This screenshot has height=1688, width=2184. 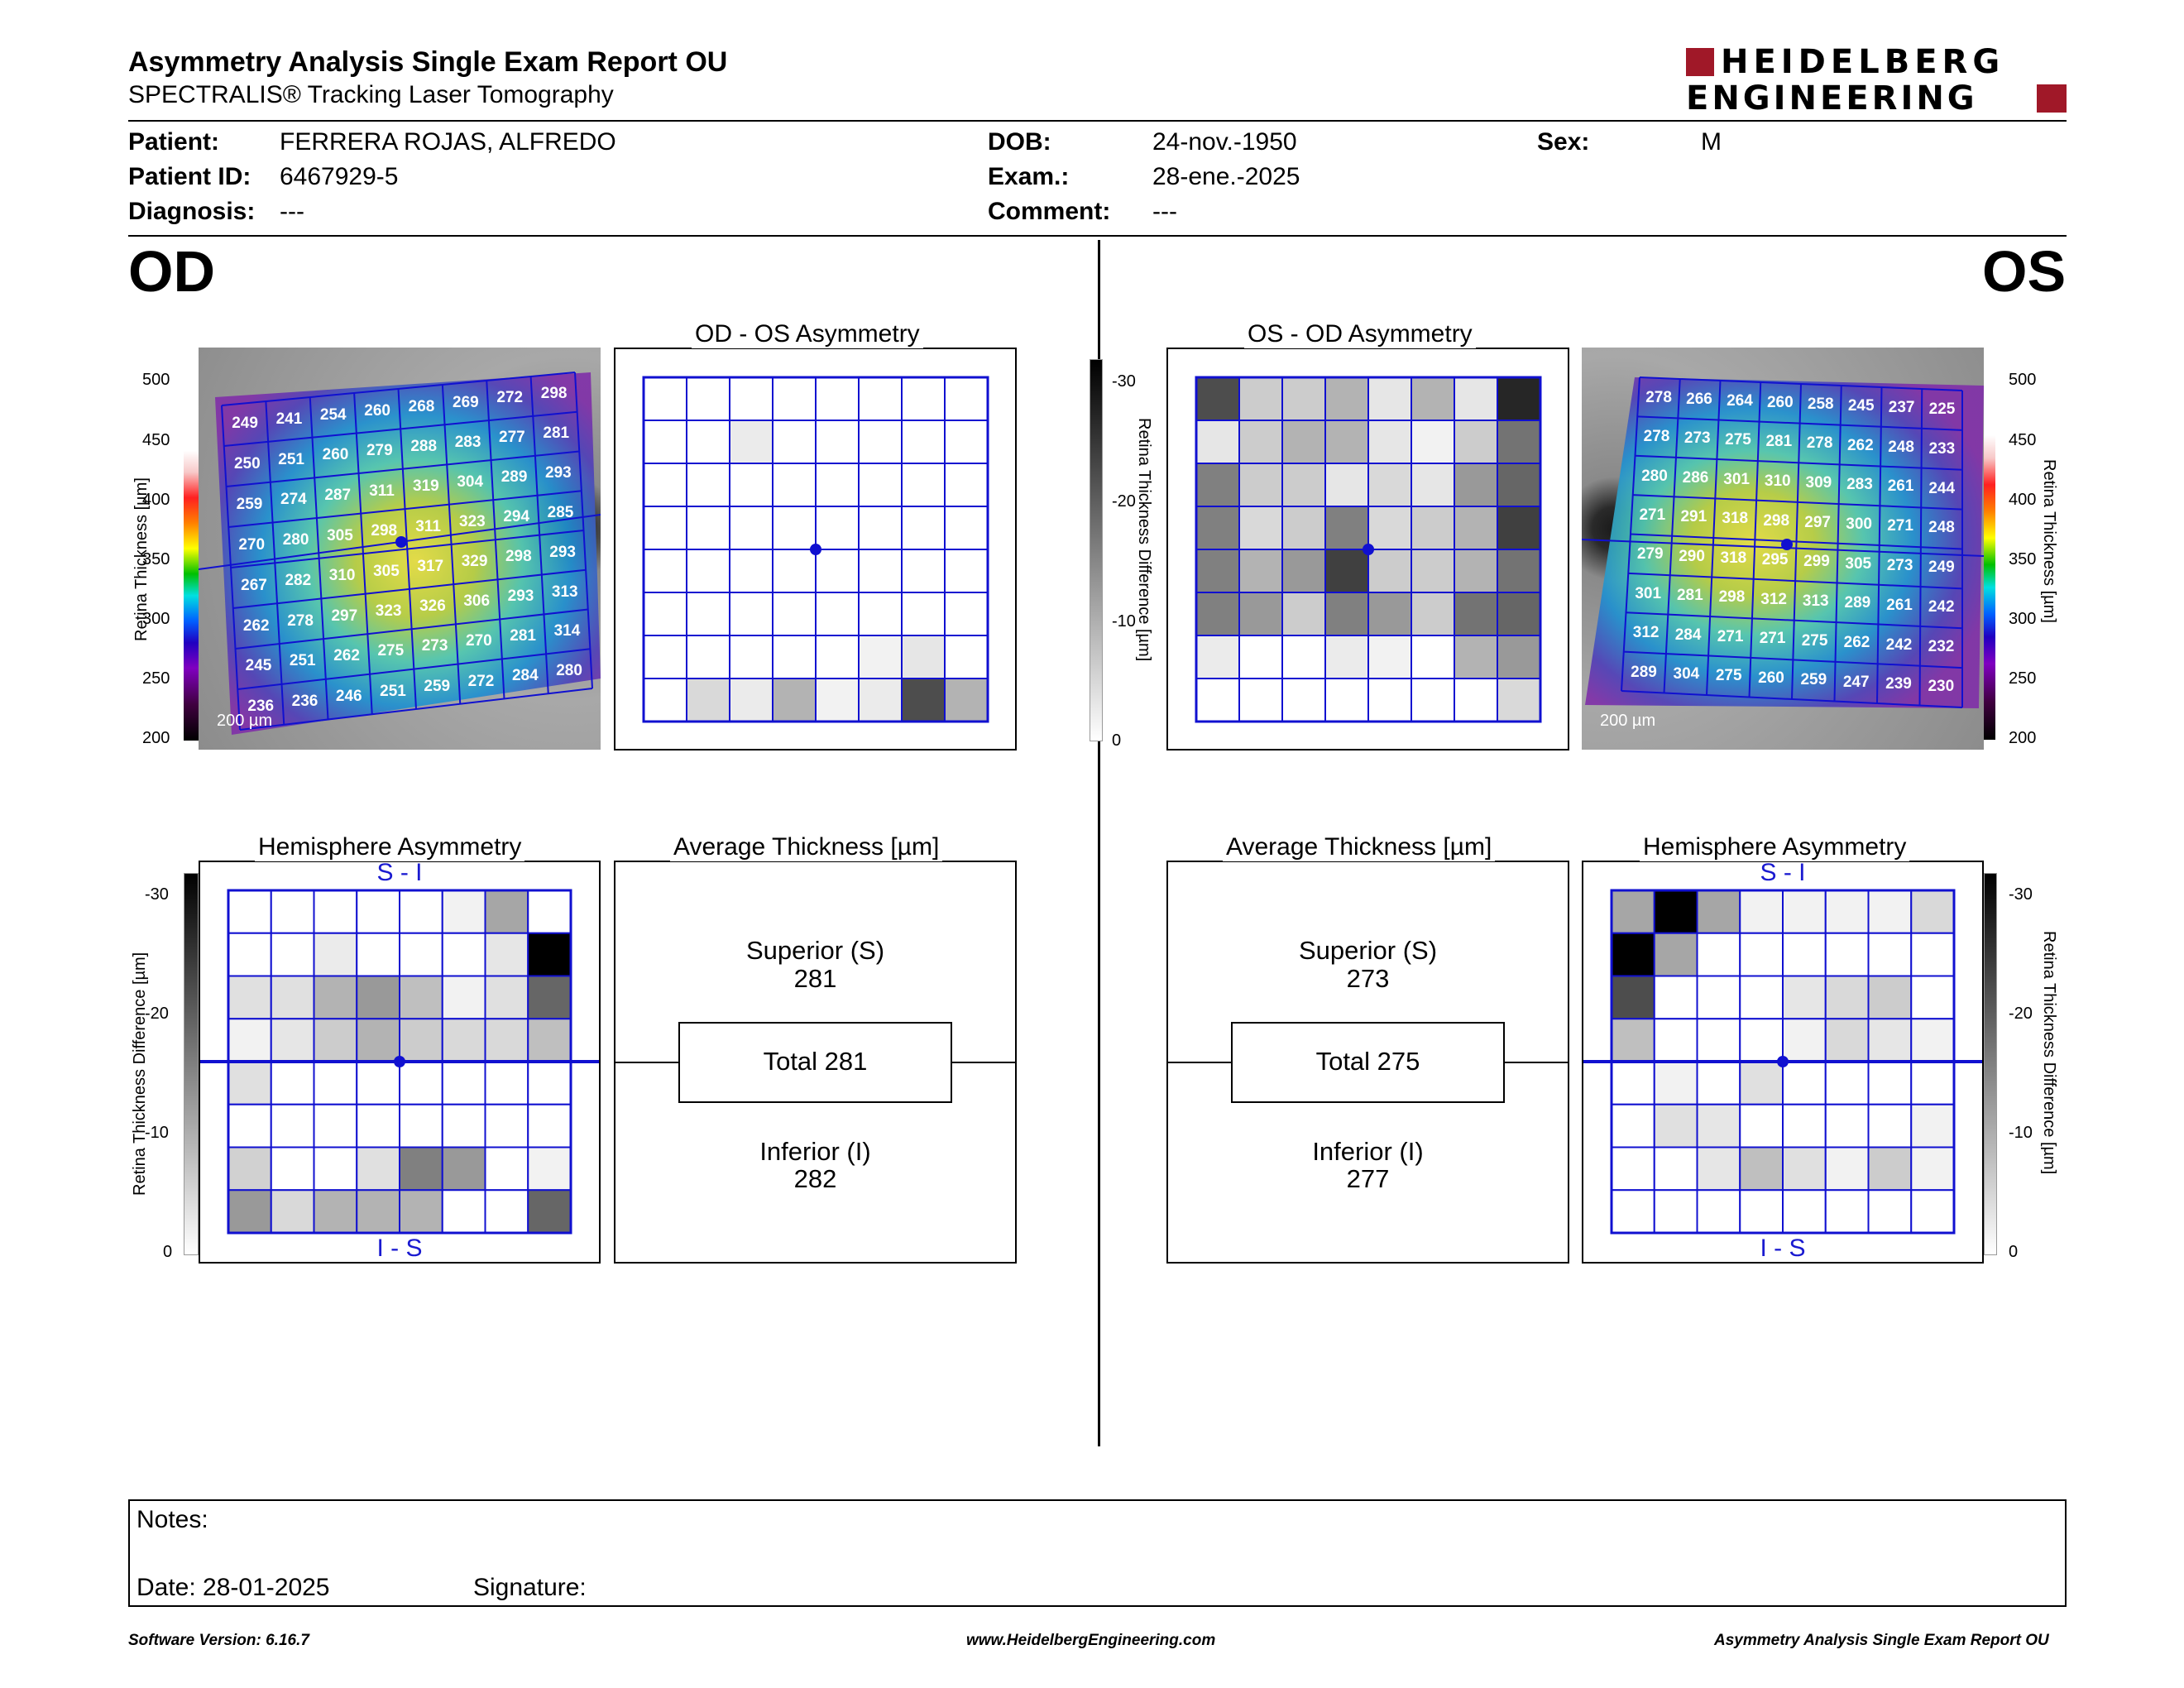 I want to click on od-hemi-tick-20: -20, so click(x=157, y=1014).